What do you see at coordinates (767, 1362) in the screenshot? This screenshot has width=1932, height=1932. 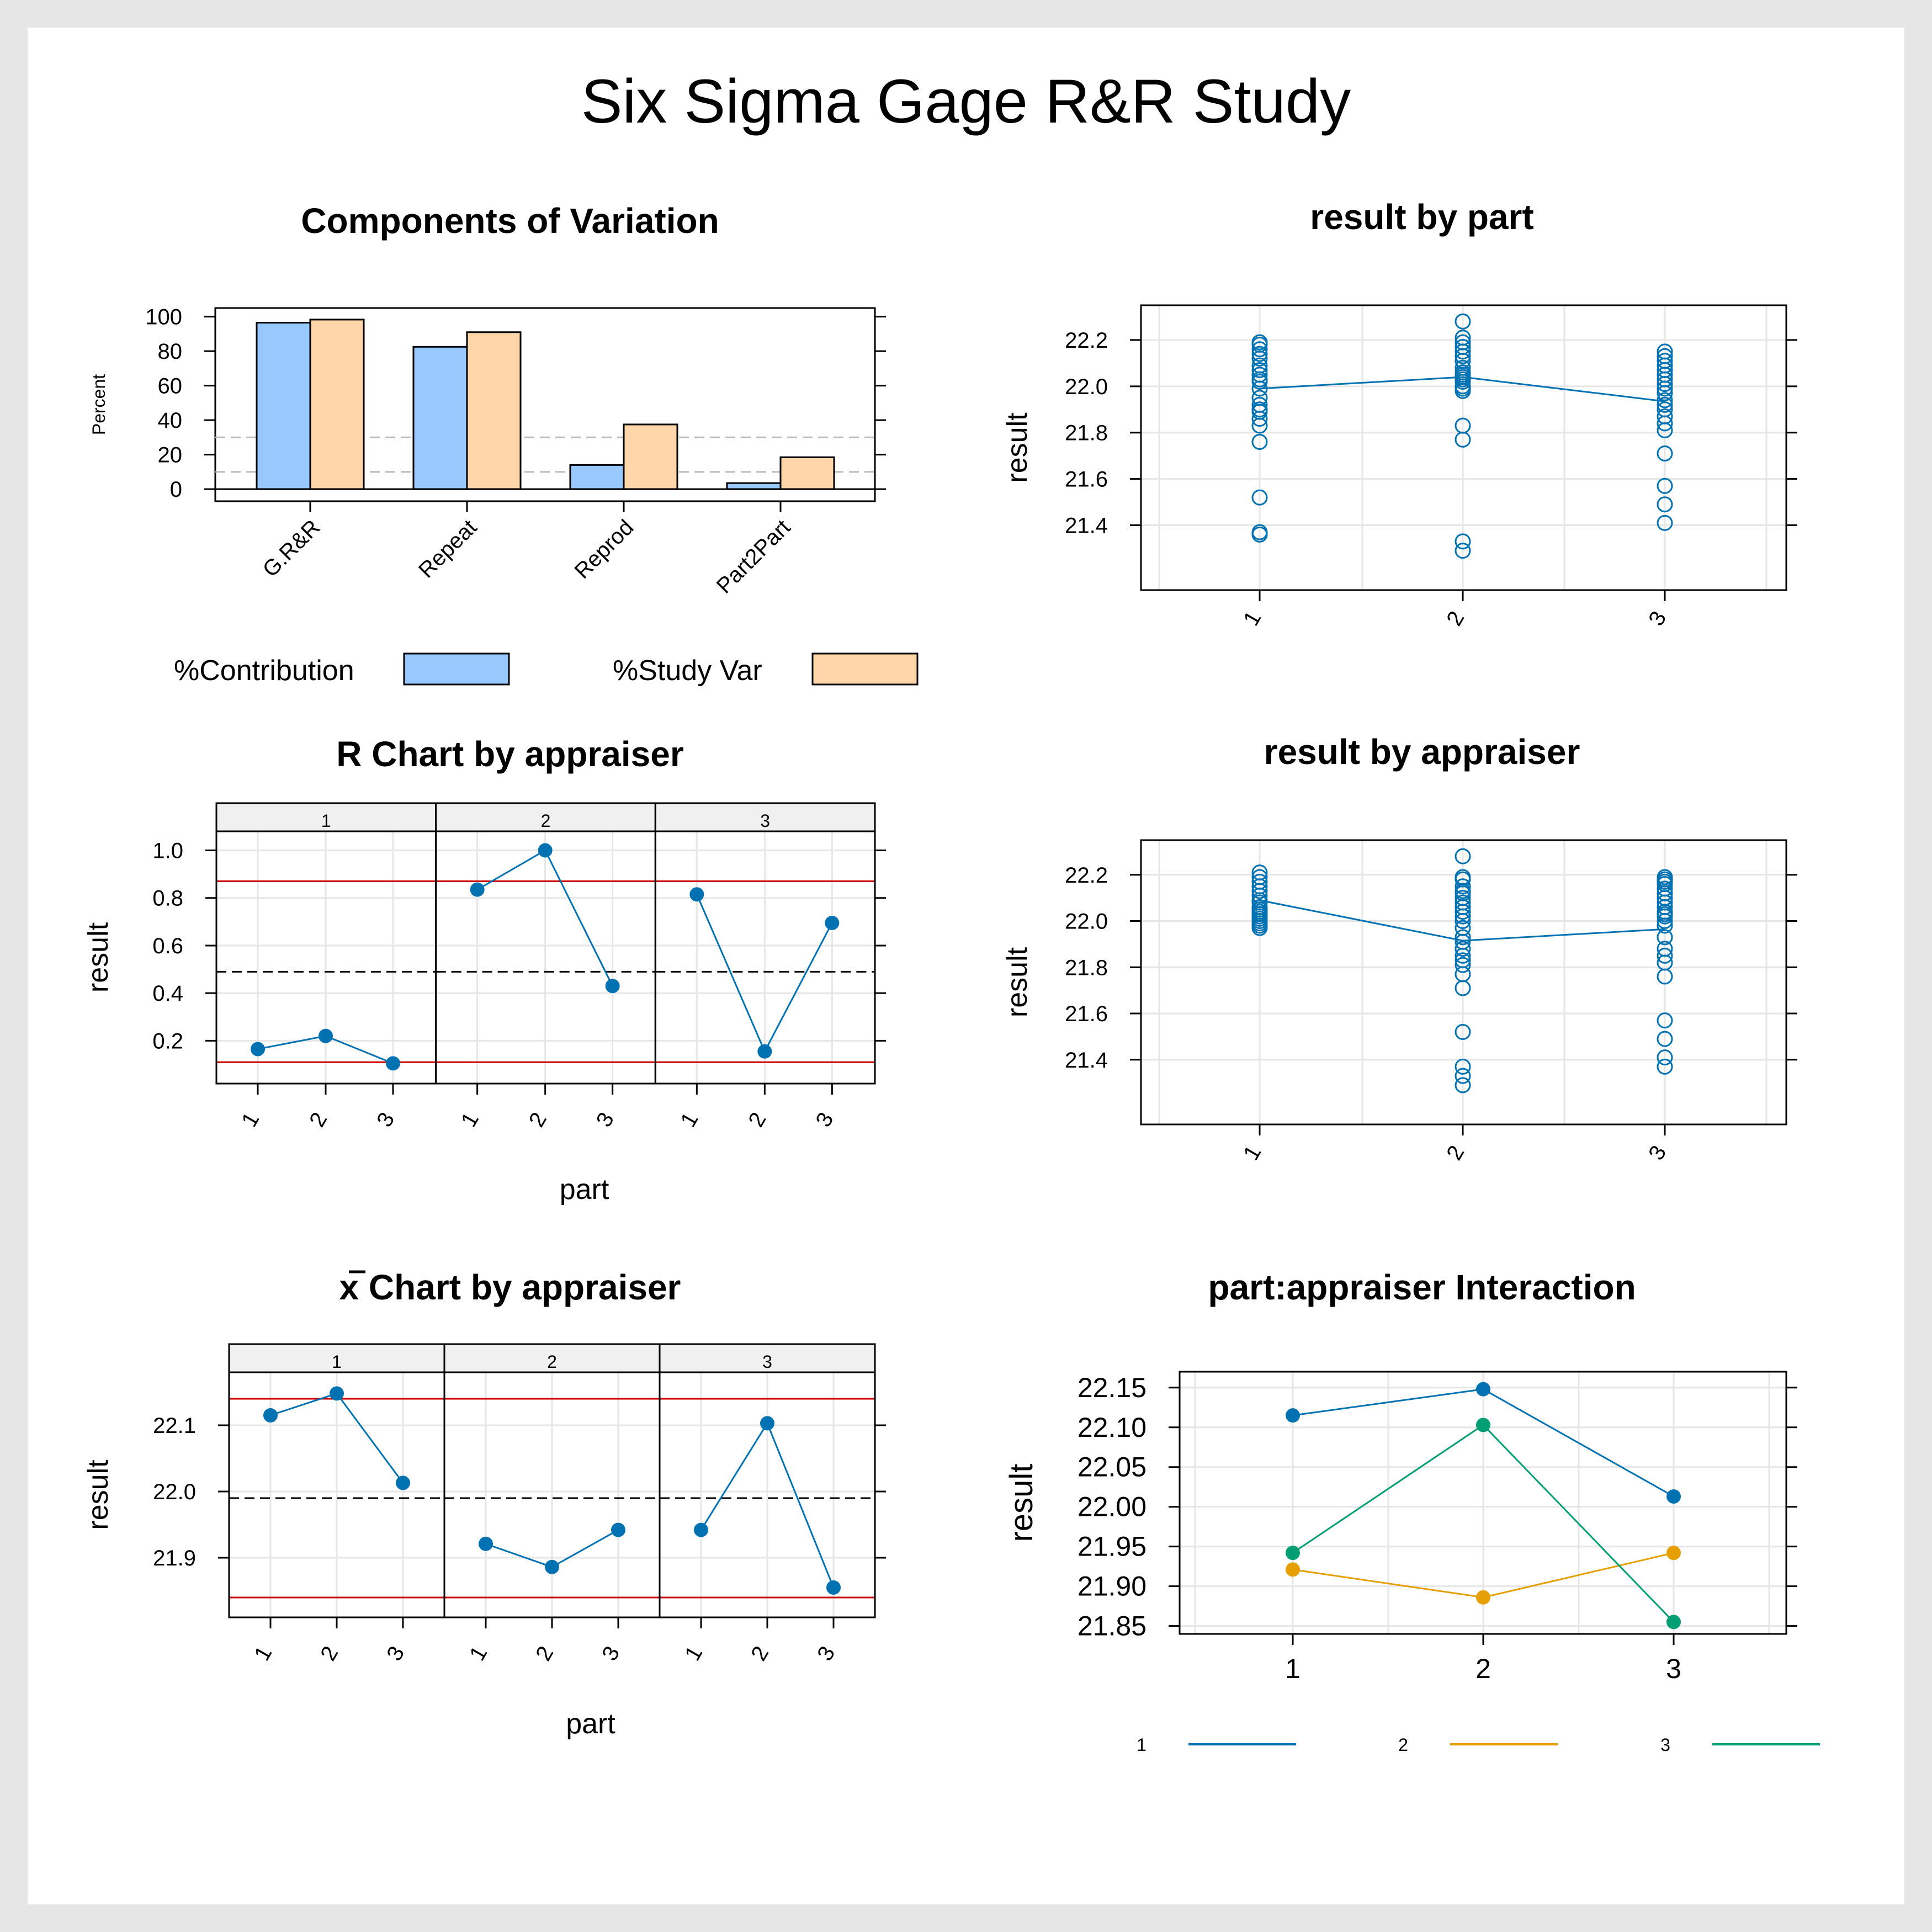 I see `panel-strip-label: 3` at bounding box center [767, 1362].